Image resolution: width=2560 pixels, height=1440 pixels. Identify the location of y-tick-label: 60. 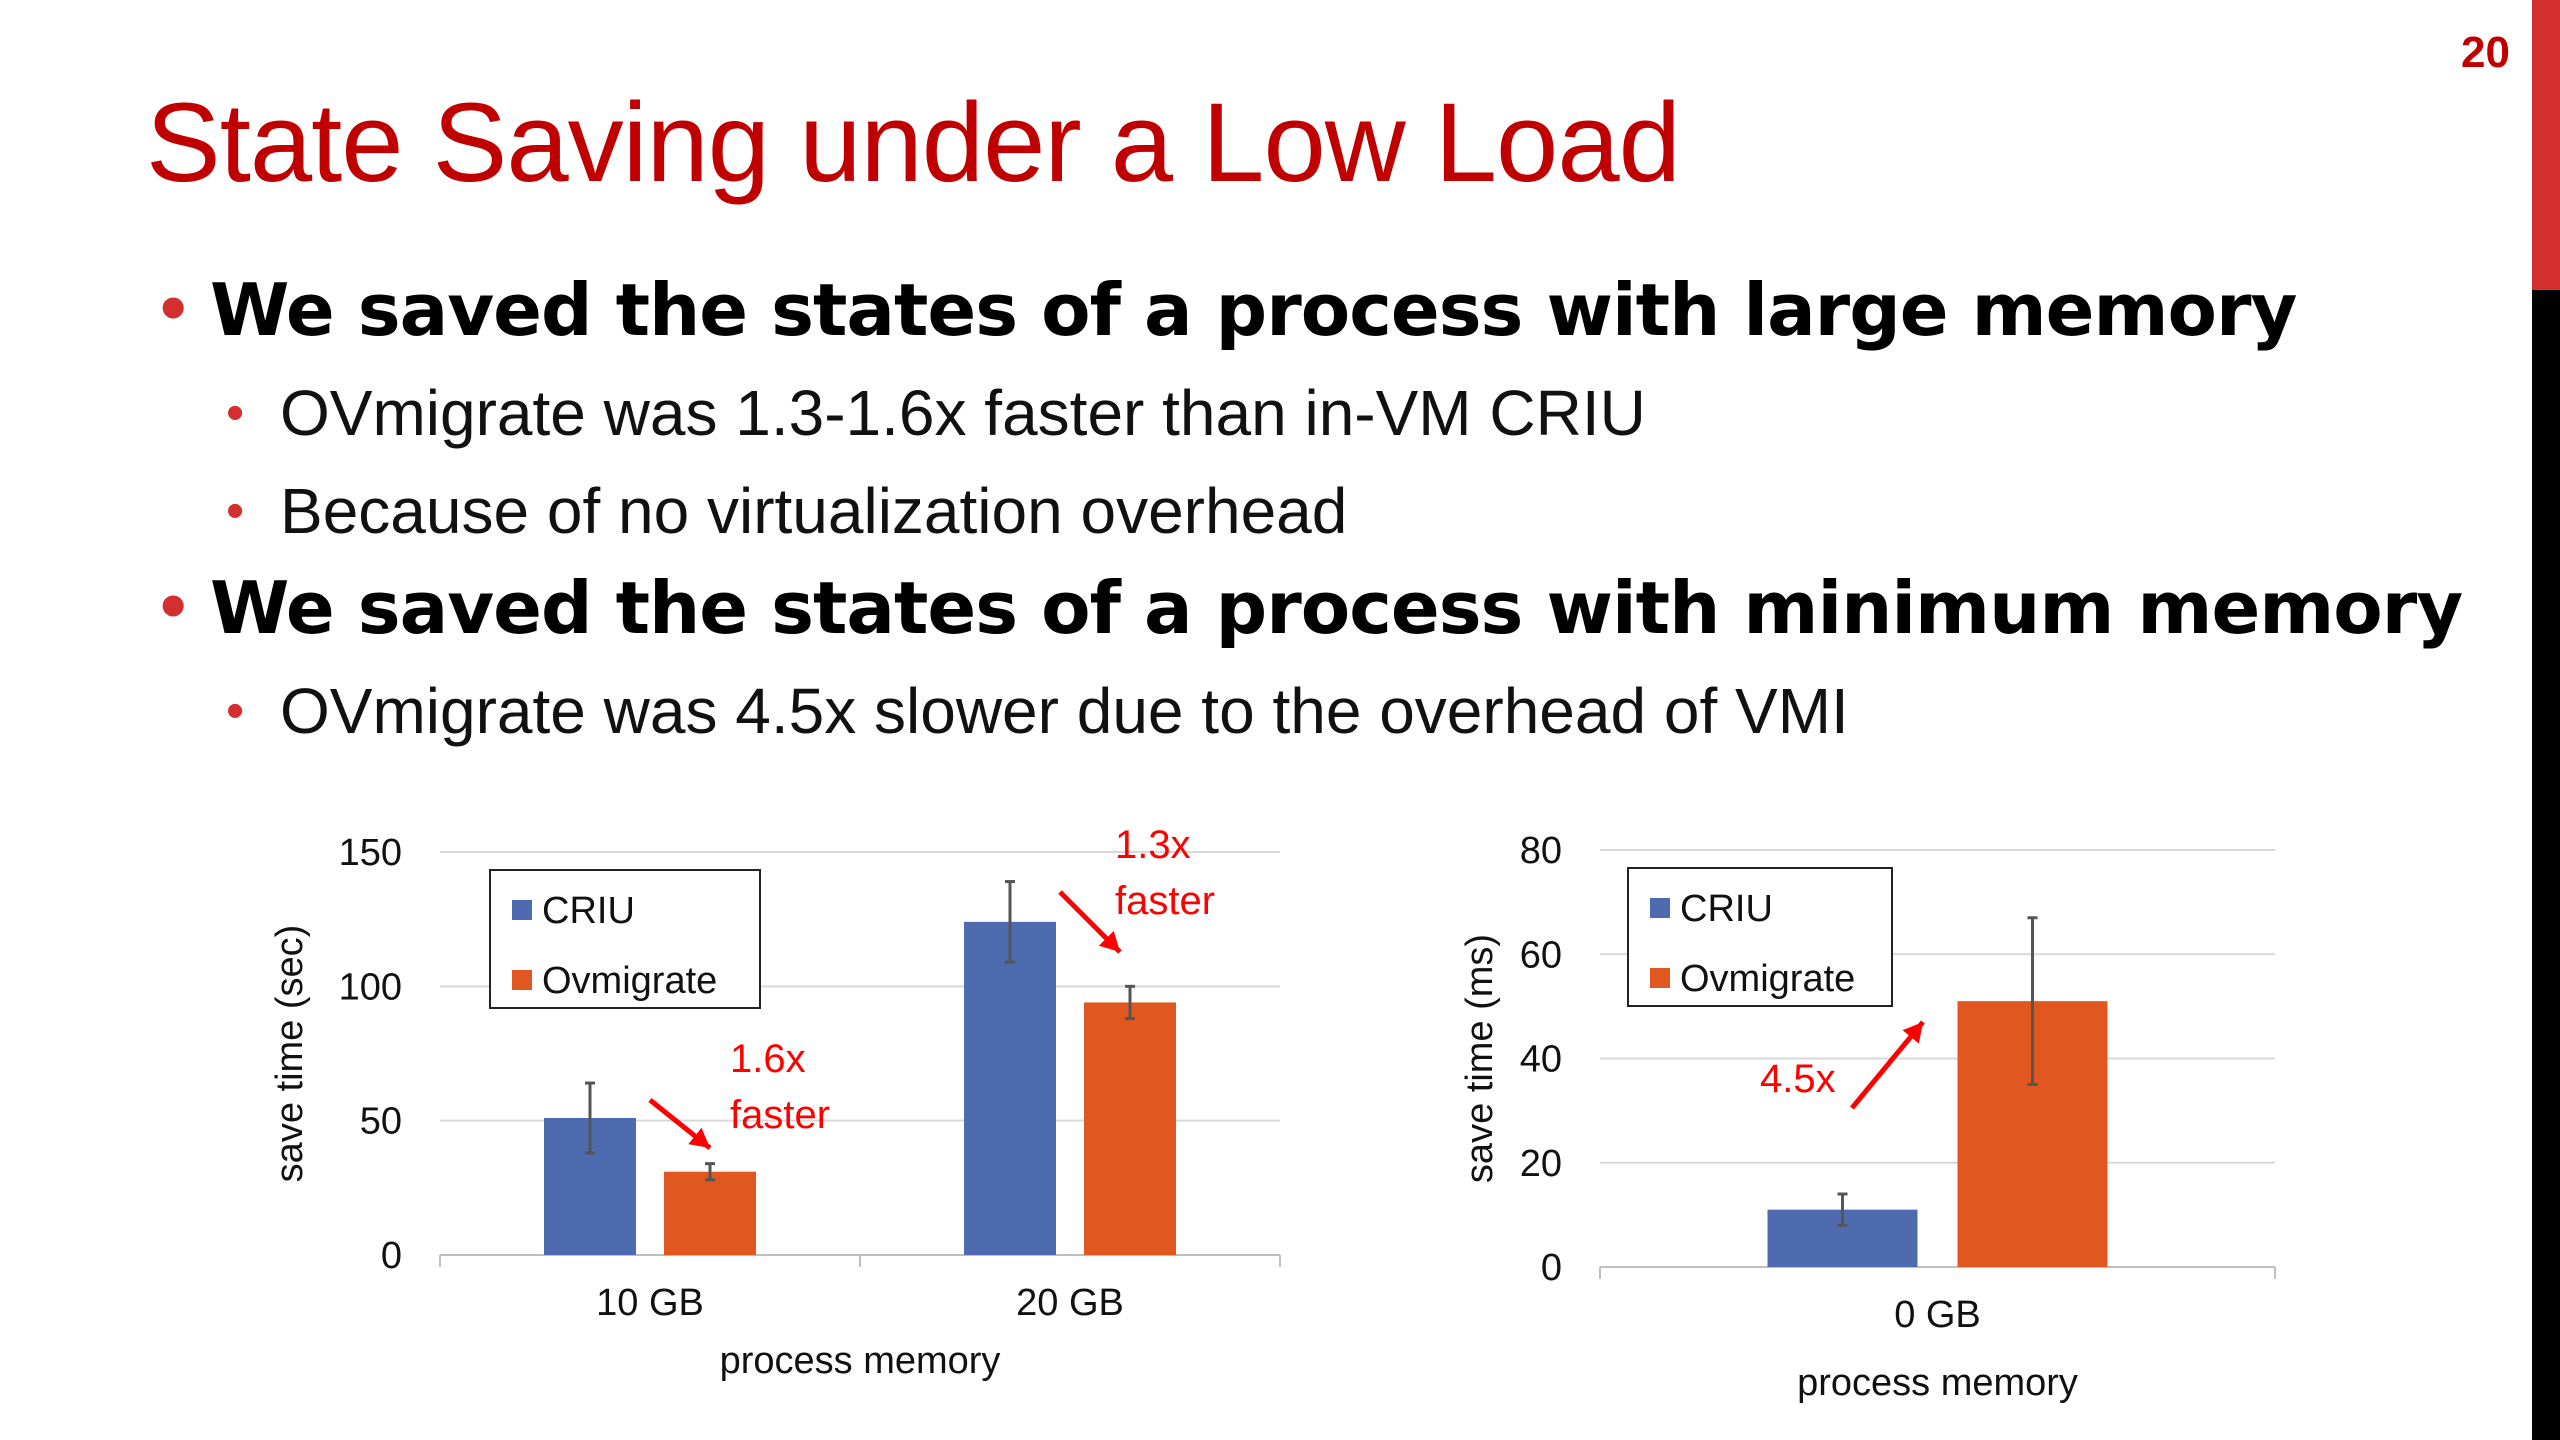
(1541, 955).